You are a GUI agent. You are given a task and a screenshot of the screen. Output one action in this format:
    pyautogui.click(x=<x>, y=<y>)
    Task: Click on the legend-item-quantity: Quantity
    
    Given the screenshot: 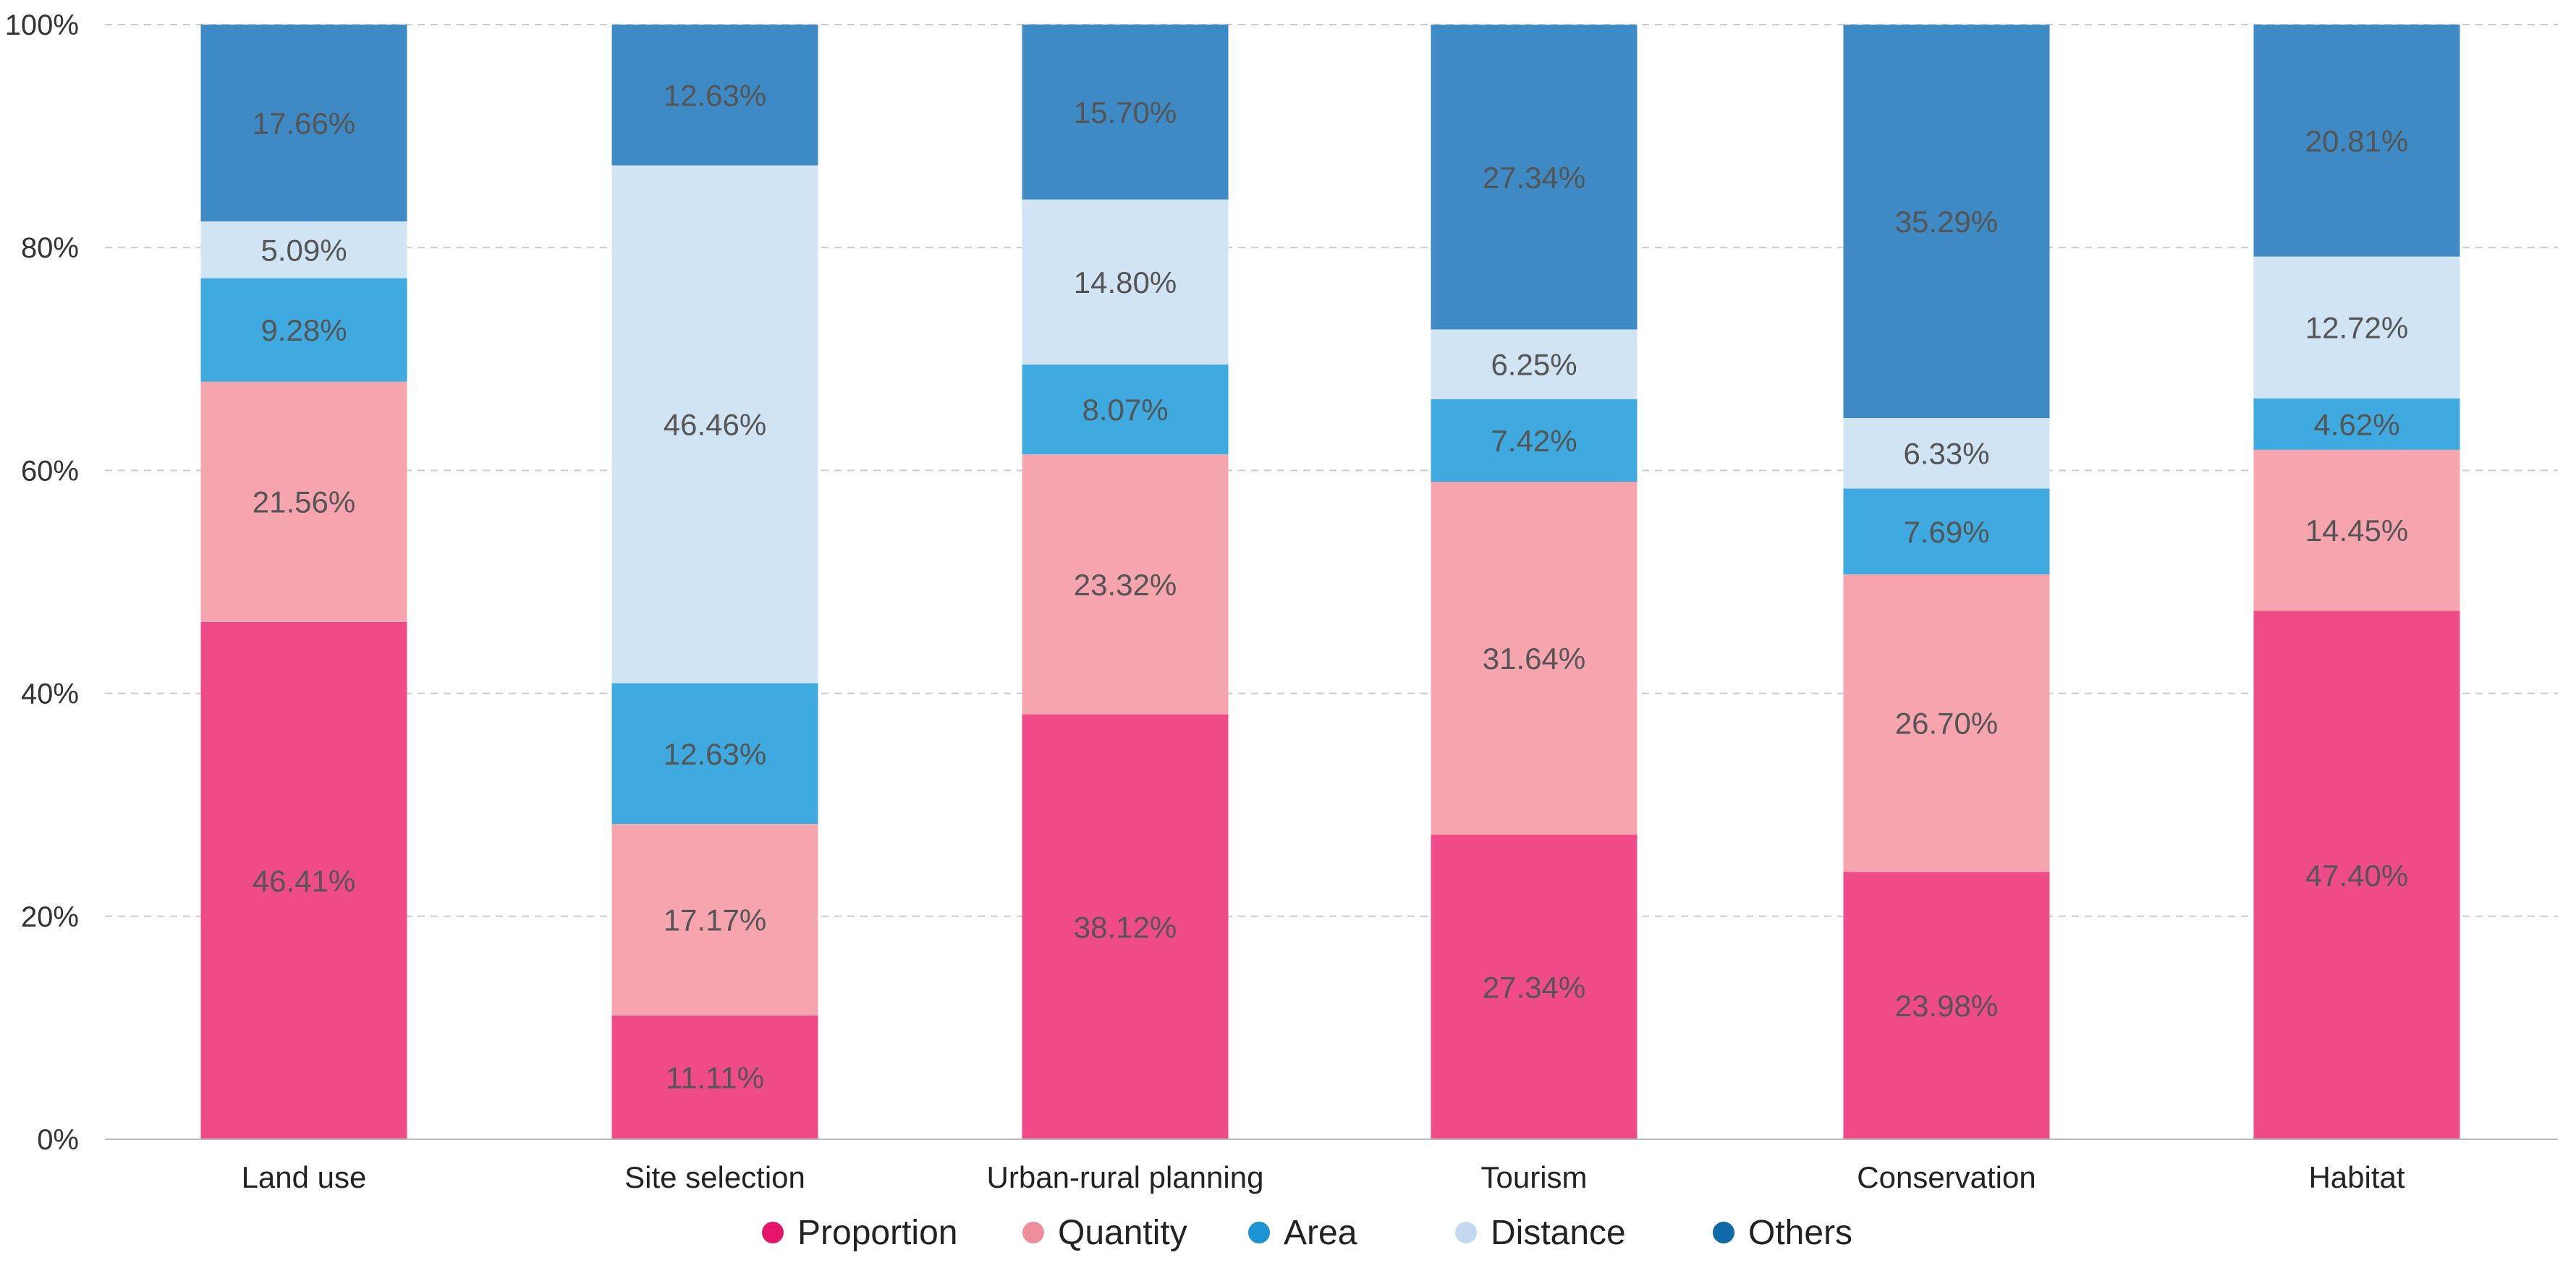 What is the action you would take?
    pyautogui.click(x=1104, y=1233)
    